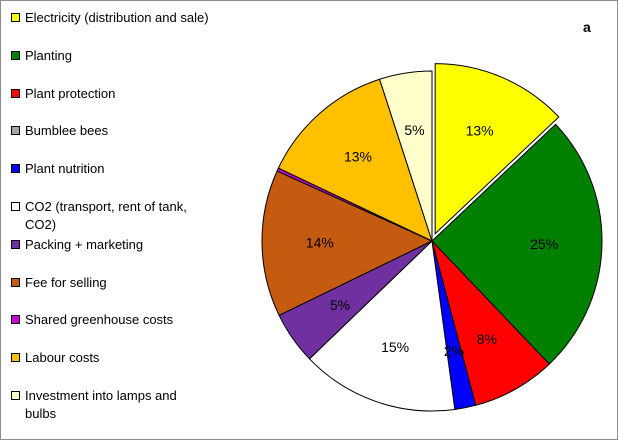 This screenshot has width=618, height=440. What do you see at coordinates (65, 169) in the screenshot?
I see `legend-label: Plant nutrition` at bounding box center [65, 169].